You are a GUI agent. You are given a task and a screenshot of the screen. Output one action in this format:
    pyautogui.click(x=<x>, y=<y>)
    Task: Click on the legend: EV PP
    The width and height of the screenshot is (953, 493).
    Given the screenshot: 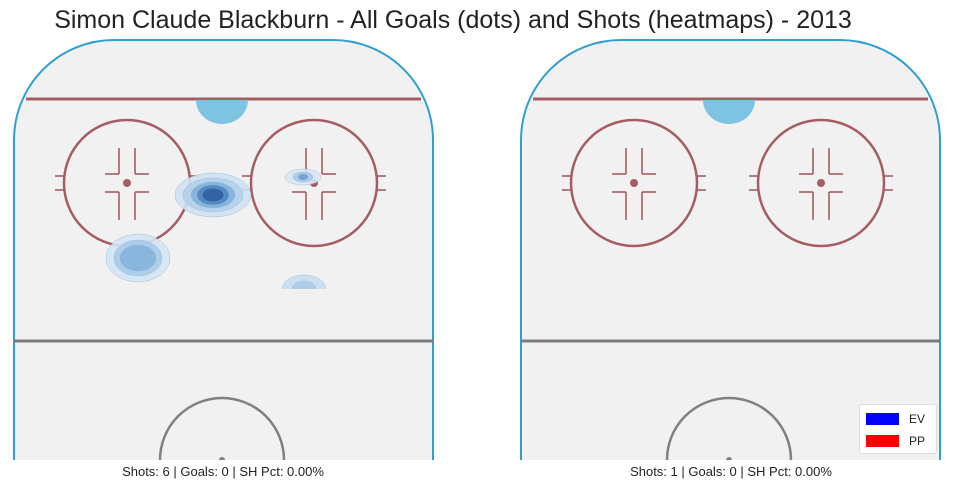 What is the action you would take?
    pyautogui.click(x=898, y=429)
    